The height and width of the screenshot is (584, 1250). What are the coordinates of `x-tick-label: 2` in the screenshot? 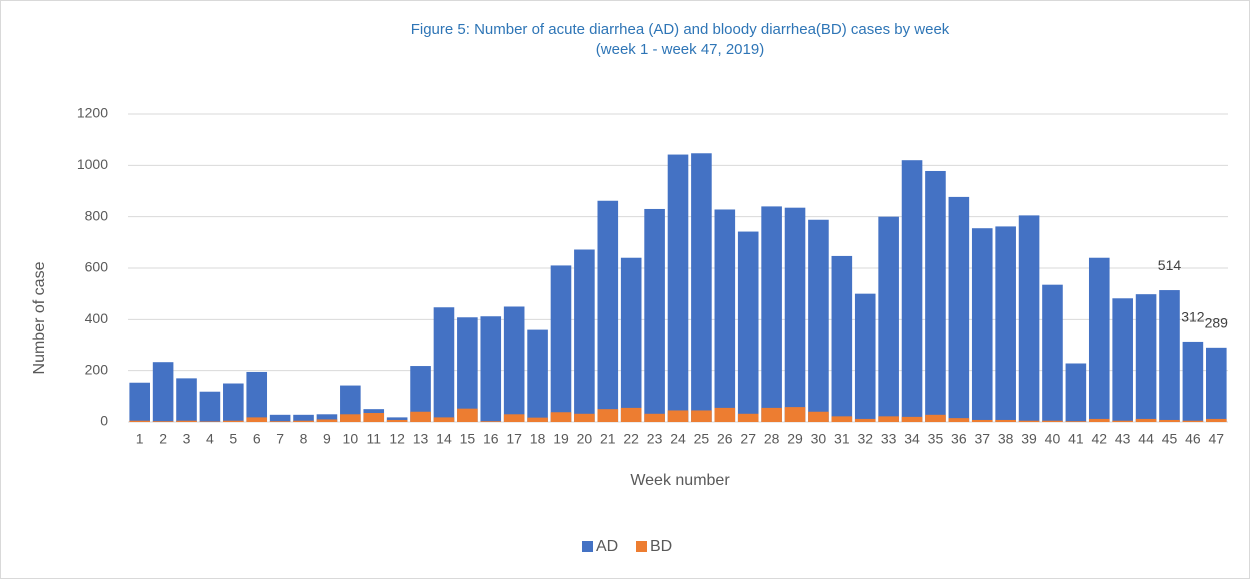 It's located at (163, 439).